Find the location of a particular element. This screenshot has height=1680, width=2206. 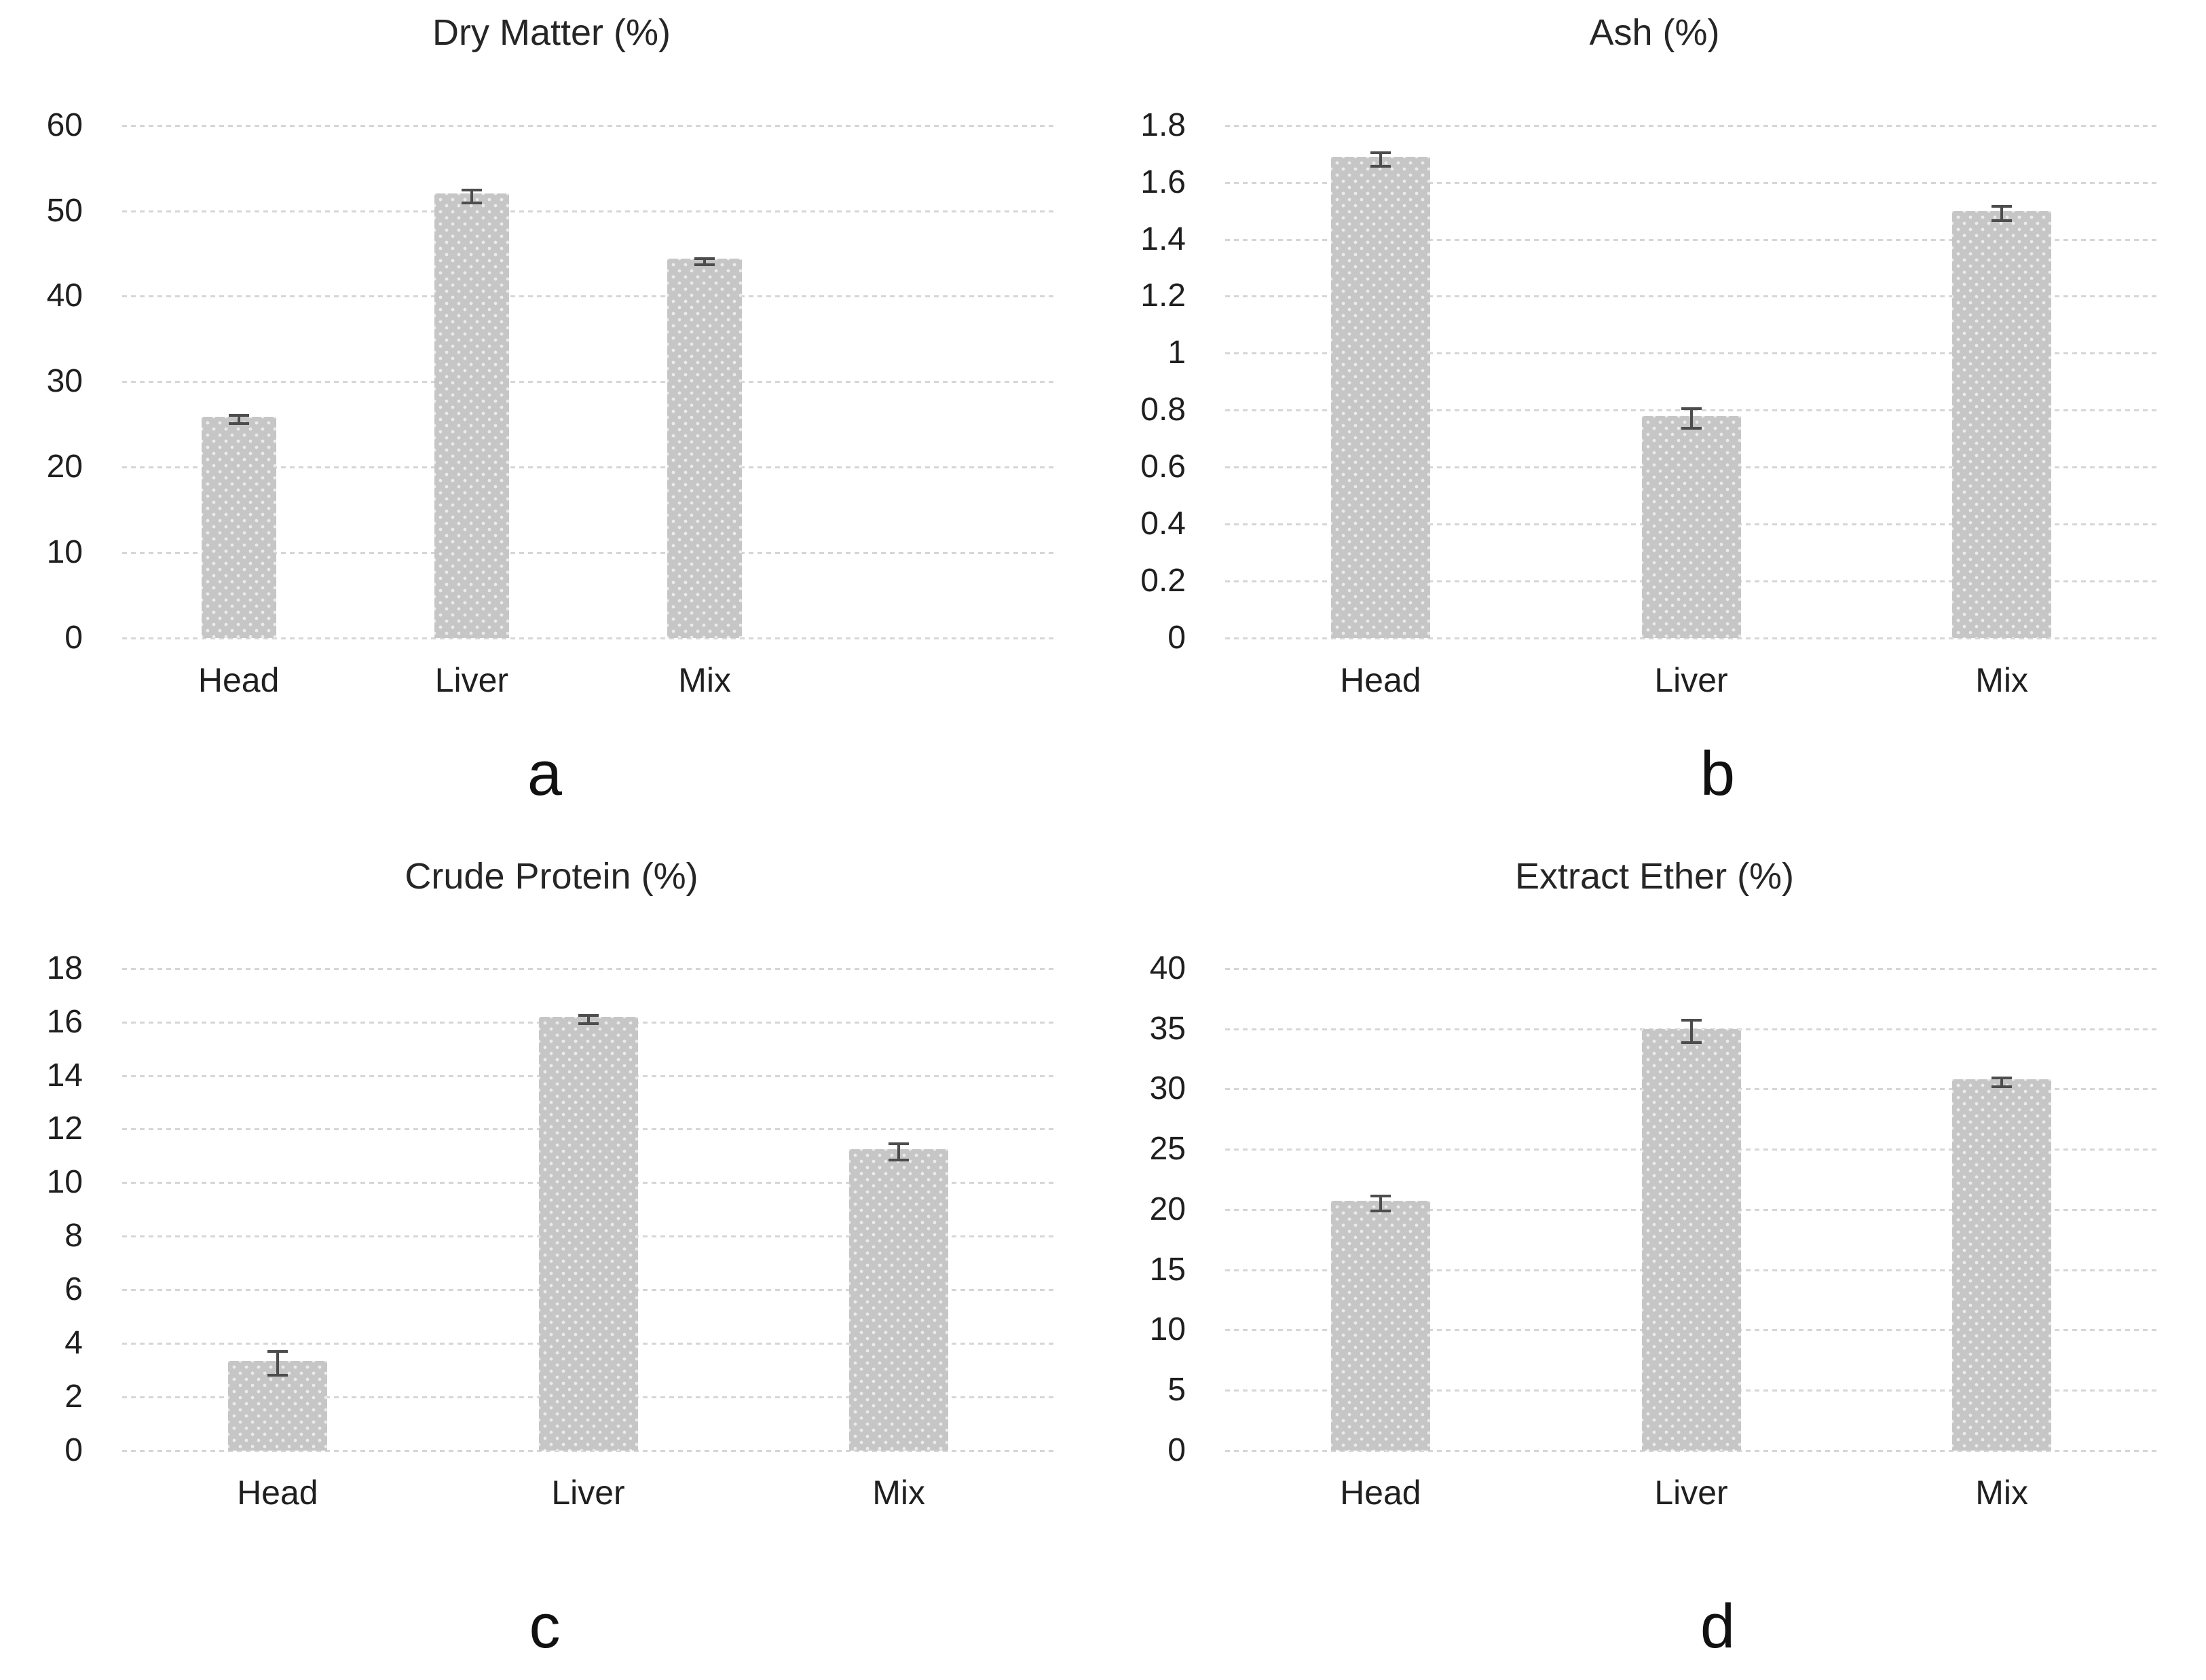

chart-title: Extract Ether (%) is located at coordinates (1654, 877).